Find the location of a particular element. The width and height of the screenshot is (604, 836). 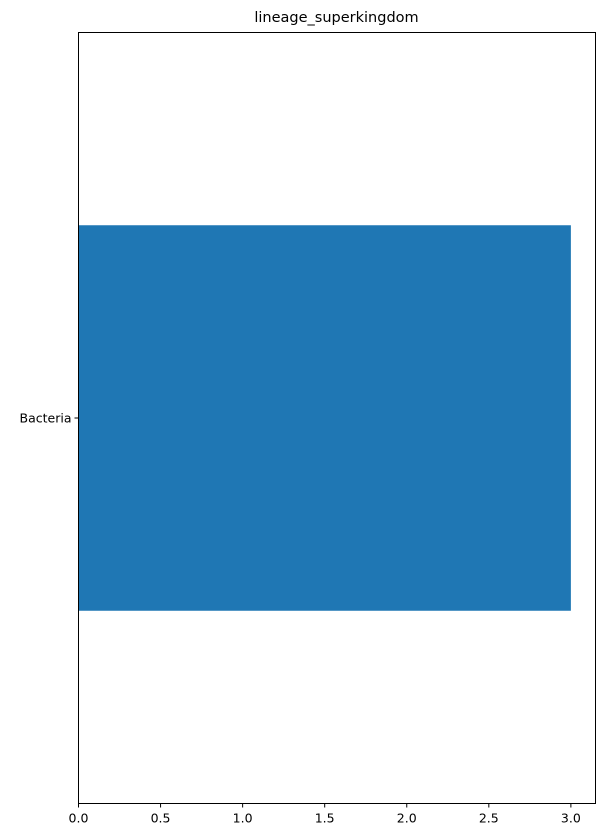

x-tick-label: 3.0 is located at coordinates (571, 818).